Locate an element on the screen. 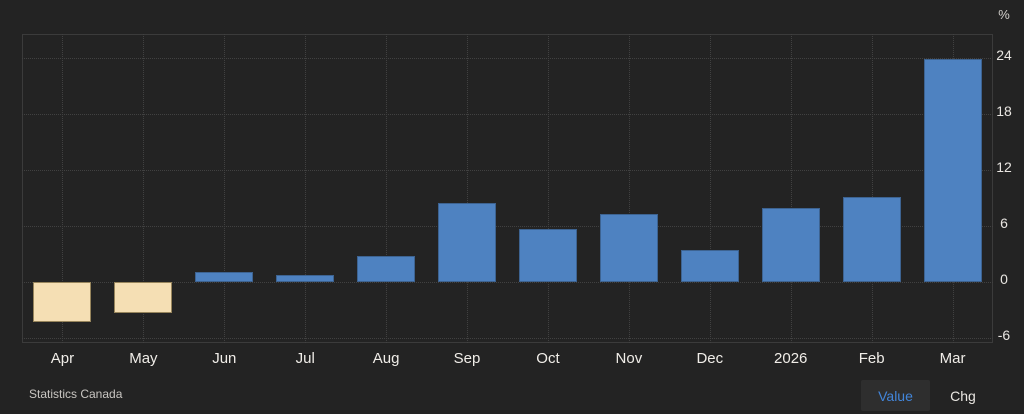  bar-2026 is located at coordinates (790, 245).